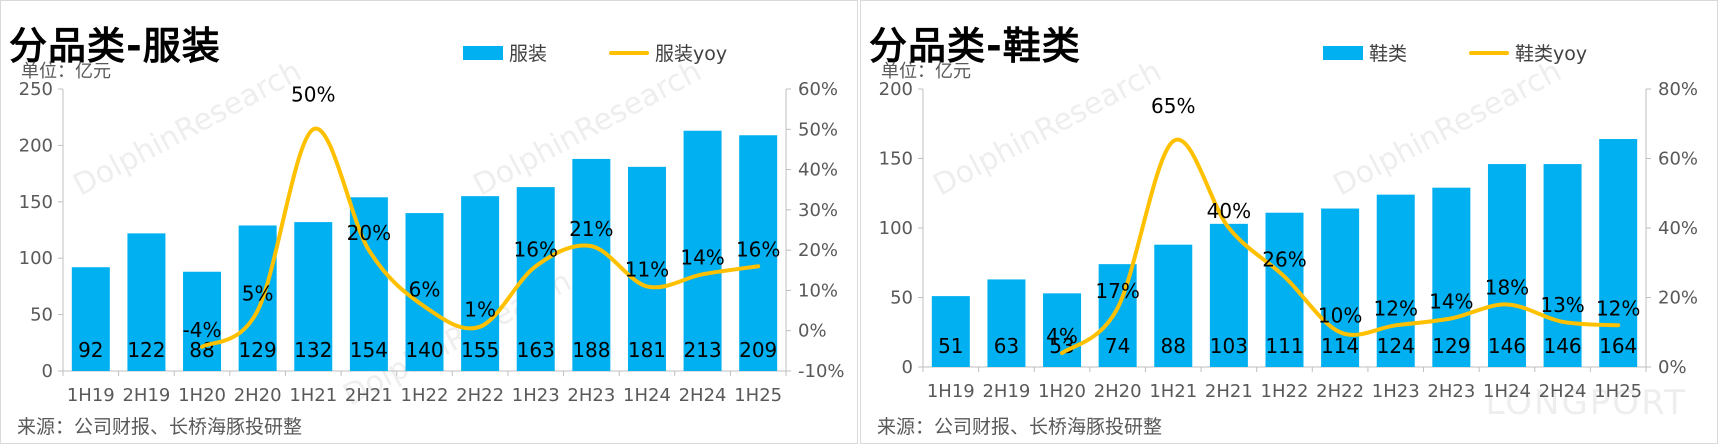 The width and height of the screenshot is (1721, 445). Describe the element at coordinates (907, 367) in the screenshot. I see `left-tick-label: 0` at that location.